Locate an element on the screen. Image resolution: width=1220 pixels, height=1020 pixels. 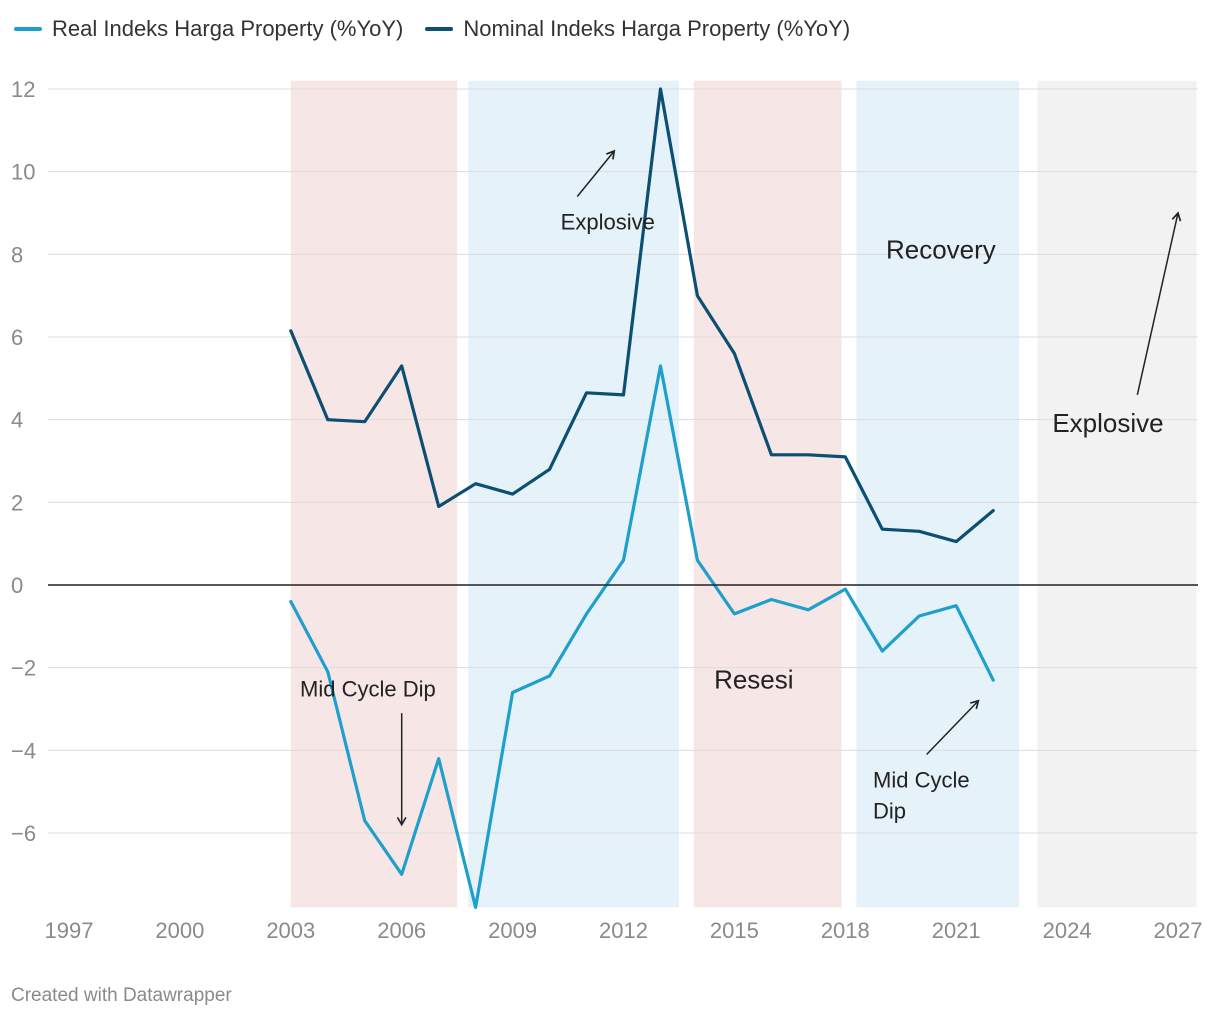
y-tick-label: −6 is located at coordinates (23, 833).